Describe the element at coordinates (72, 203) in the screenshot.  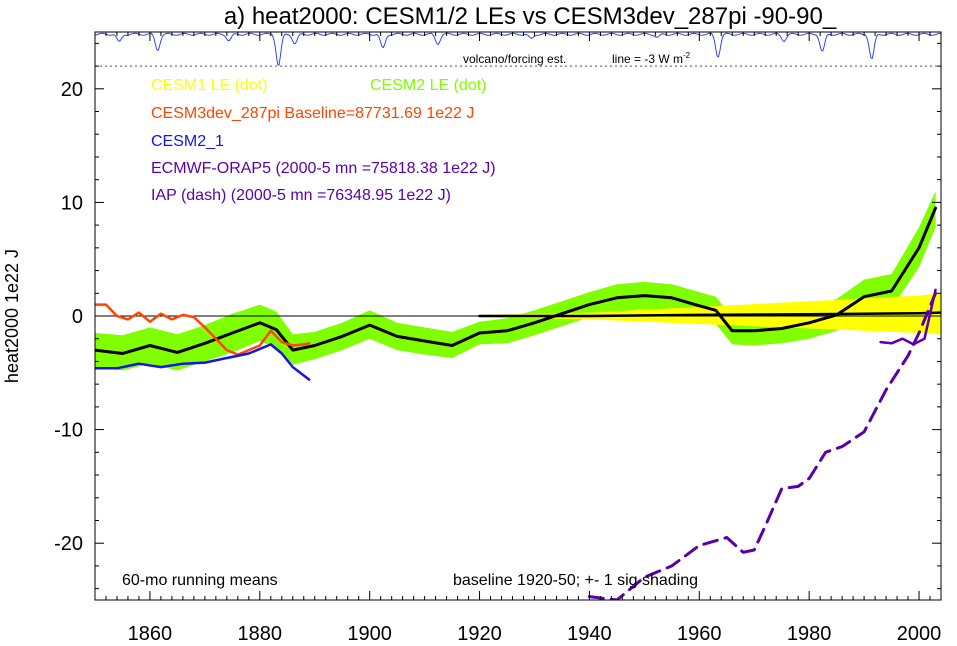
I see `y-tick-label: 10` at that location.